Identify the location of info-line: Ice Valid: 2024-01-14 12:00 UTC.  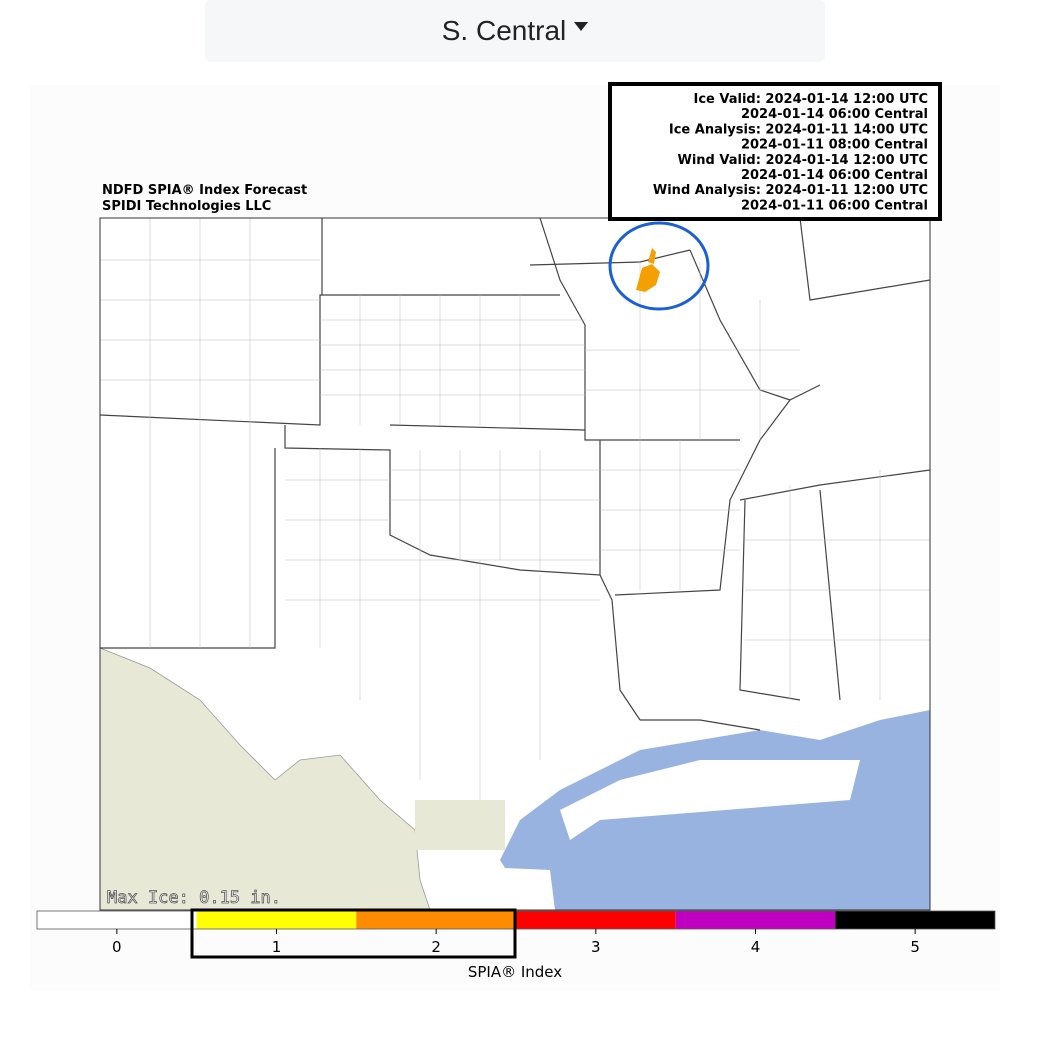
(810, 99).